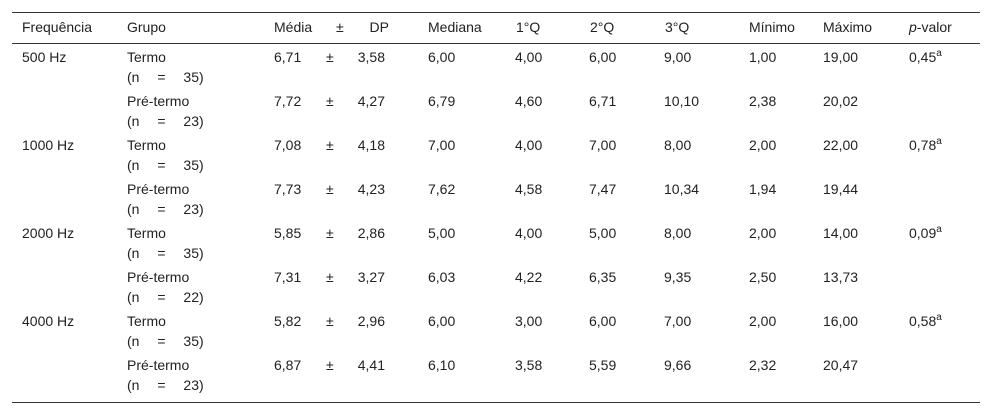 This screenshot has height=414, width=992. What do you see at coordinates (496, 402) in the screenshot?
I see `bottom-rule` at bounding box center [496, 402].